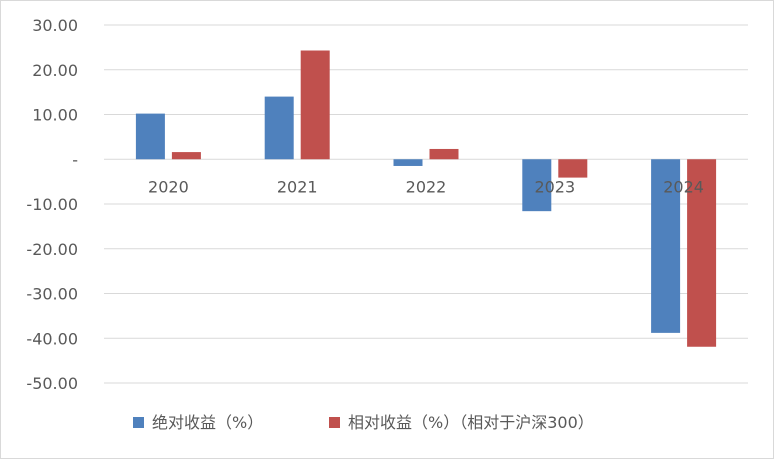  Describe the element at coordinates (55, 25) in the screenshot. I see `y-tick-label: 30.00` at that location.